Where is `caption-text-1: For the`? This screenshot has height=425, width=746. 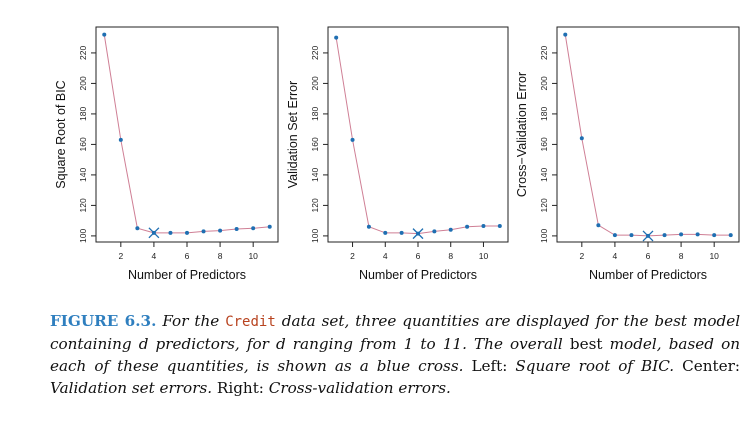 caption-text-1: For the is located at coordinates (191, 321).